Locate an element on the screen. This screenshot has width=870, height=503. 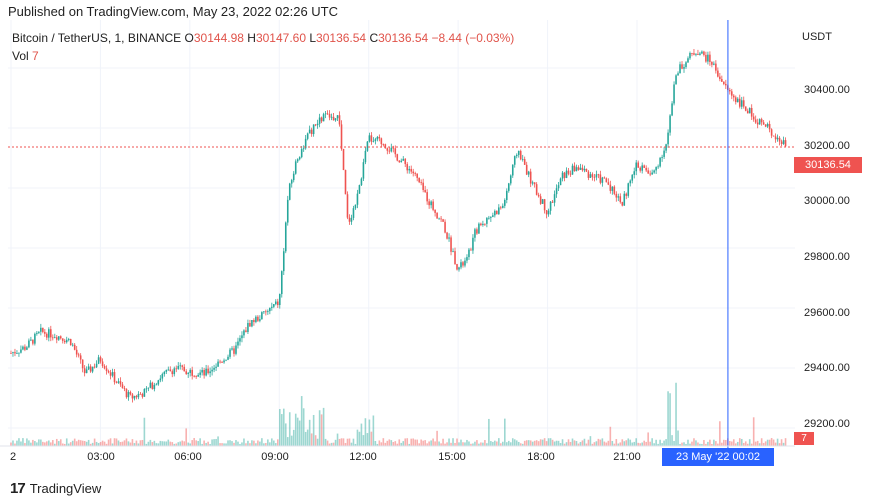
tradingview-logo: 17 TradingView is located at coordinates (55, 488).